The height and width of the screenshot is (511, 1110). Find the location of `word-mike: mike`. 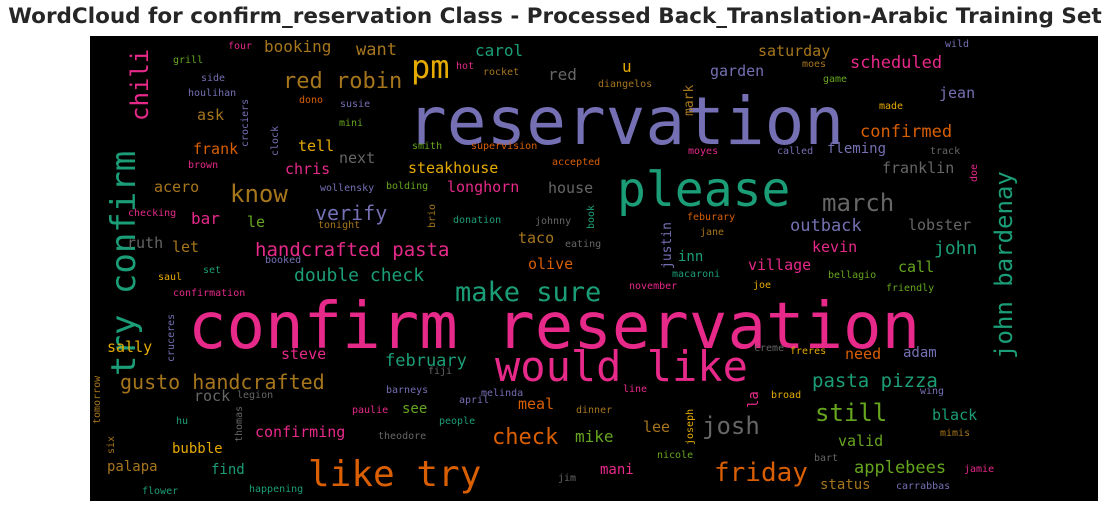

word-mike: mike is located at coordinates (594, 436).